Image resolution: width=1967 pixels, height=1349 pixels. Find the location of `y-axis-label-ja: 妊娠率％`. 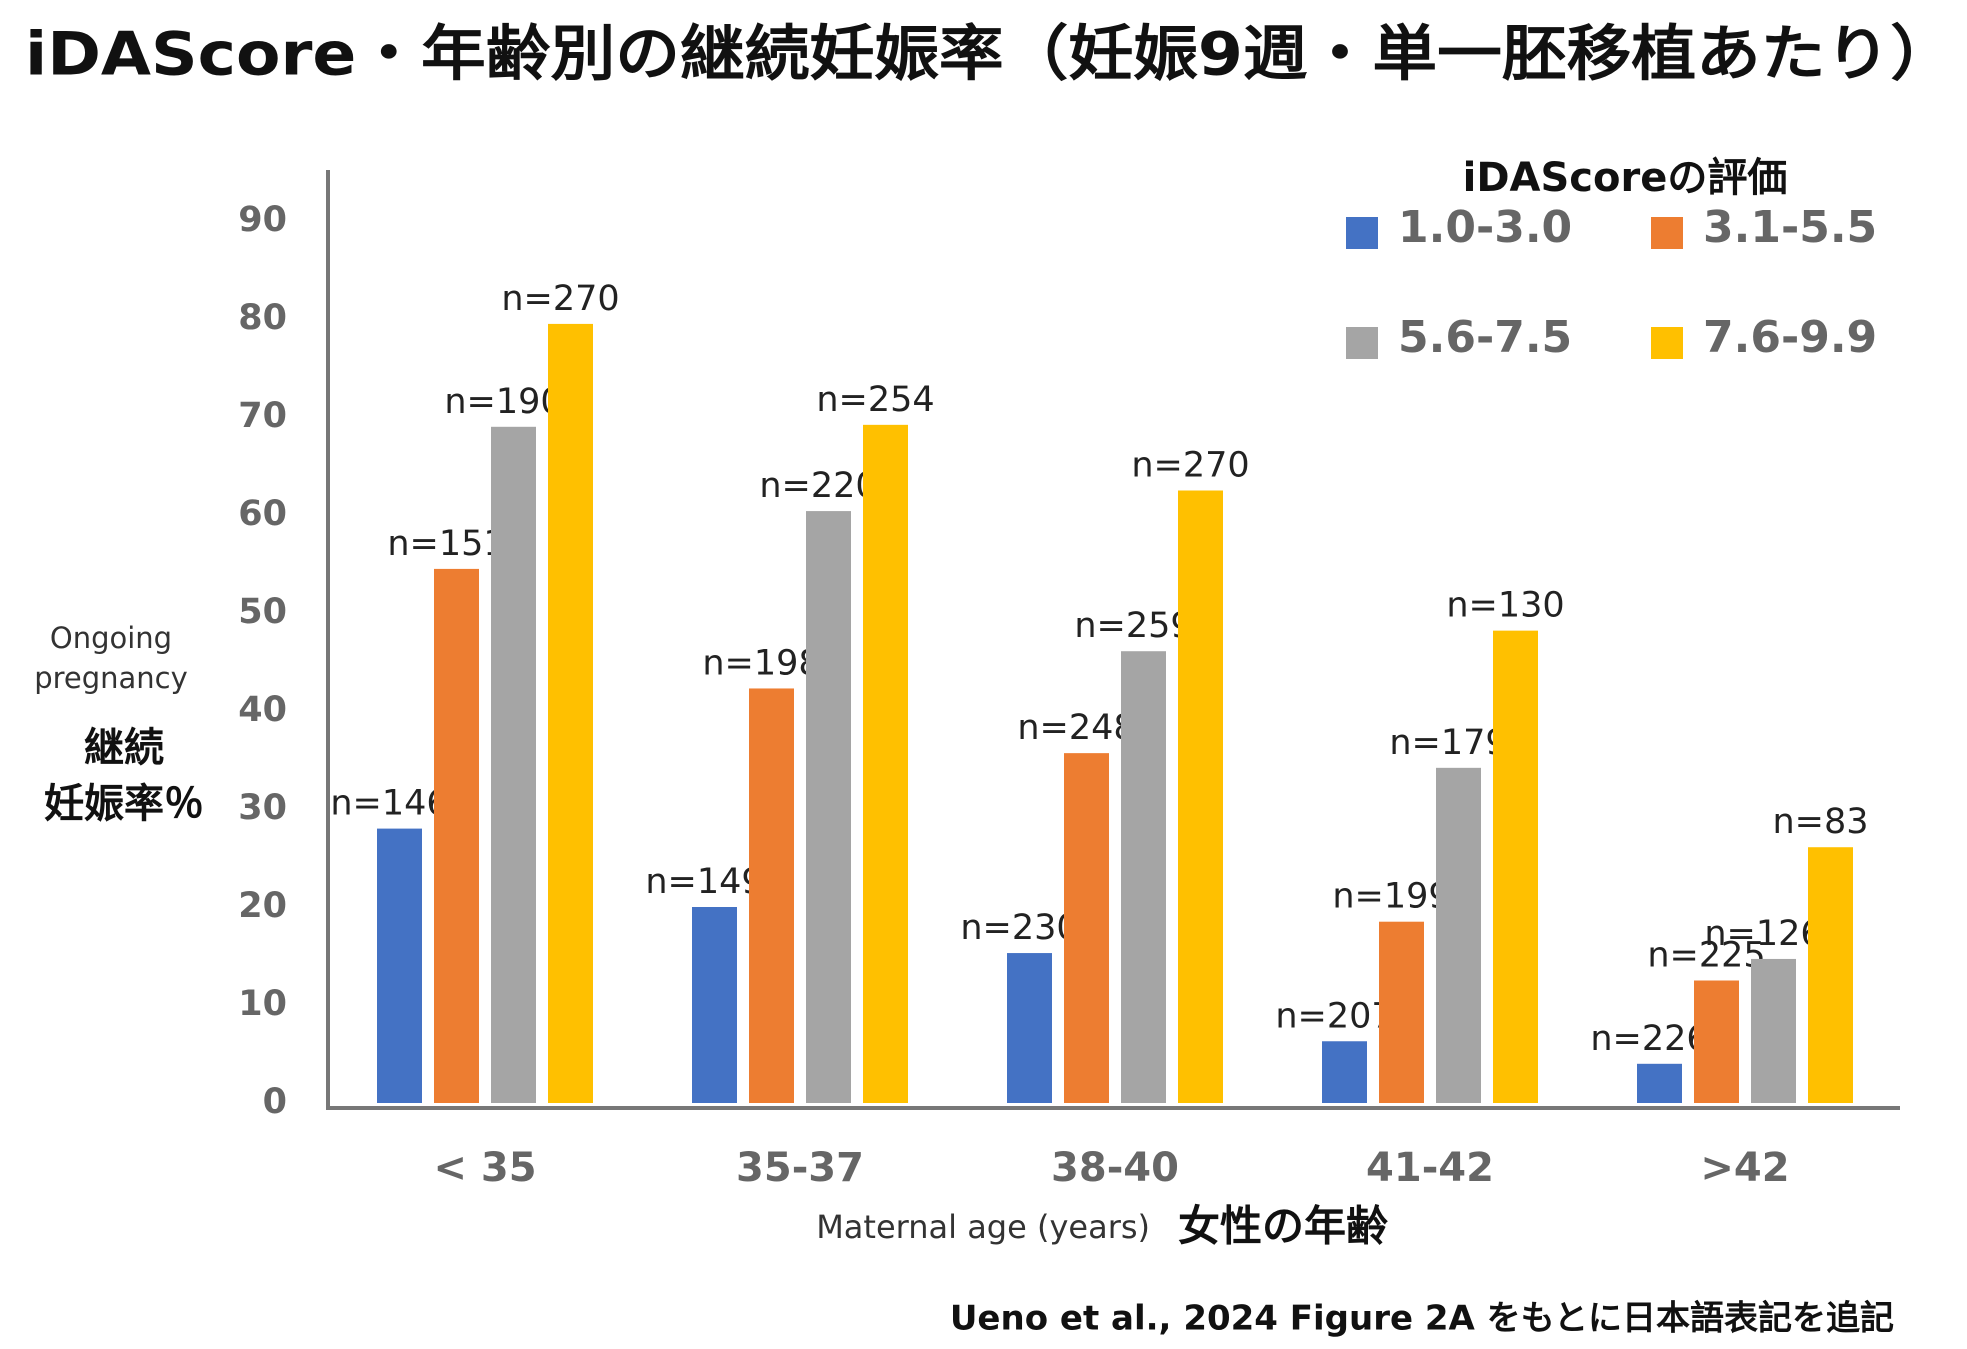

y-axis-label-ja: 妊娠率％ is located at coordinates (124, 804).